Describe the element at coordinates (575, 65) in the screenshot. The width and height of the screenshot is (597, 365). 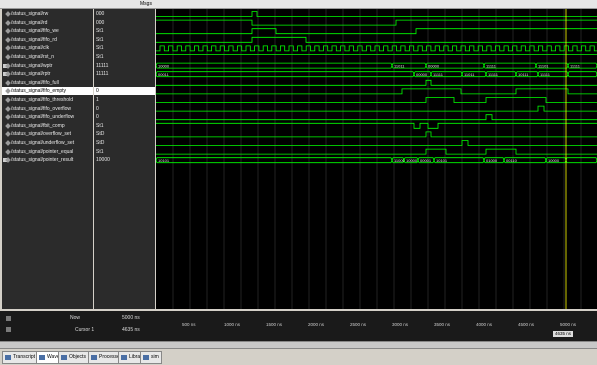
I see `wptr-label: 11111` at that location.